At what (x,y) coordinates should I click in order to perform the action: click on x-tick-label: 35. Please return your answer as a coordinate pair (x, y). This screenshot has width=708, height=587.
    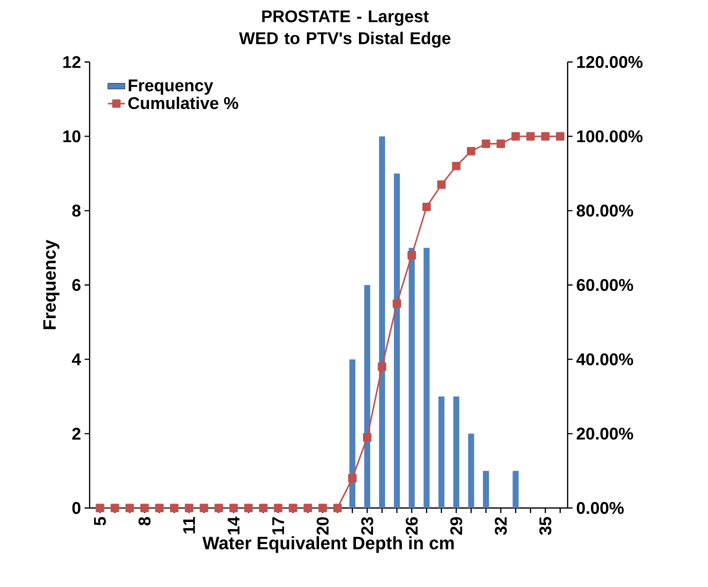
    Looking at the image, I should click on (545, 525).